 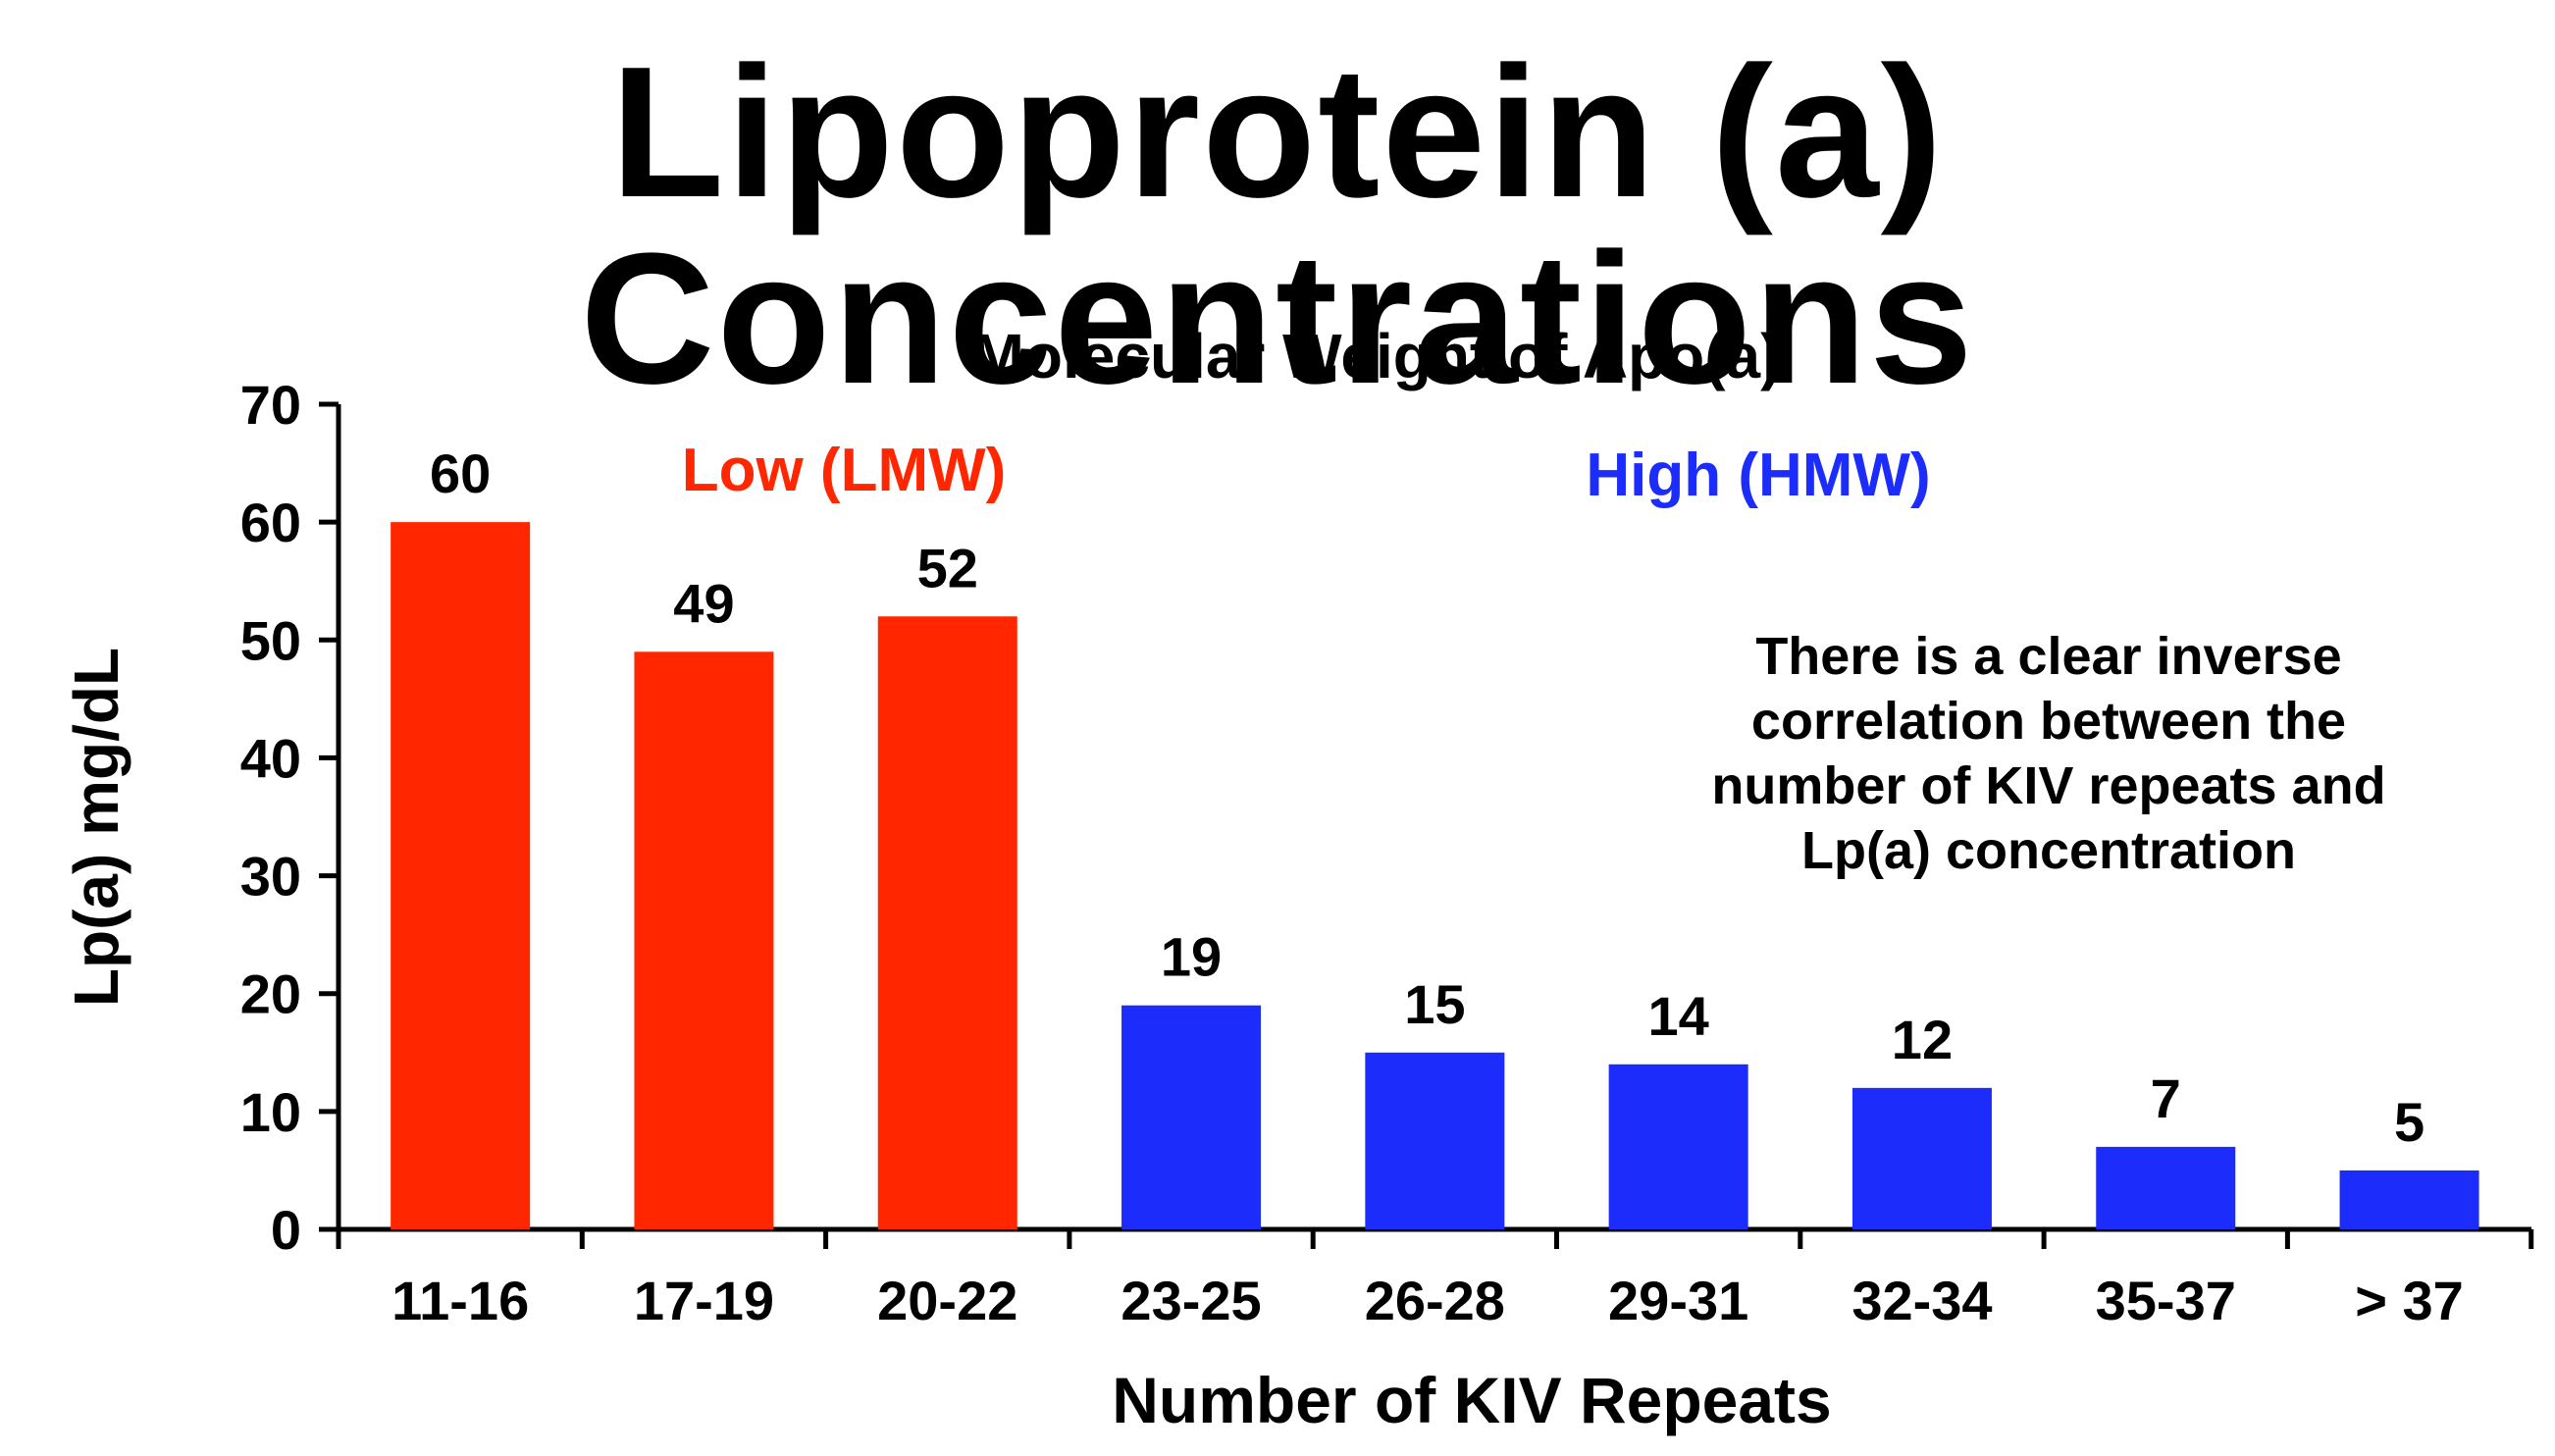 I want to click on x-tick-label: 17-19, so click(x=704, y=1300).